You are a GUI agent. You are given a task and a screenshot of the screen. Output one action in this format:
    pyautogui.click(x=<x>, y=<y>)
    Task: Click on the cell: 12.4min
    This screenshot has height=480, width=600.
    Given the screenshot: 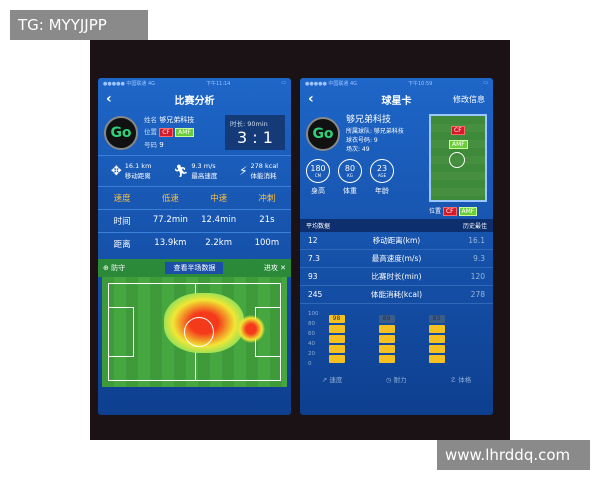 What is the action you would take?
    pyautogui.click(x=219, y=220)
    